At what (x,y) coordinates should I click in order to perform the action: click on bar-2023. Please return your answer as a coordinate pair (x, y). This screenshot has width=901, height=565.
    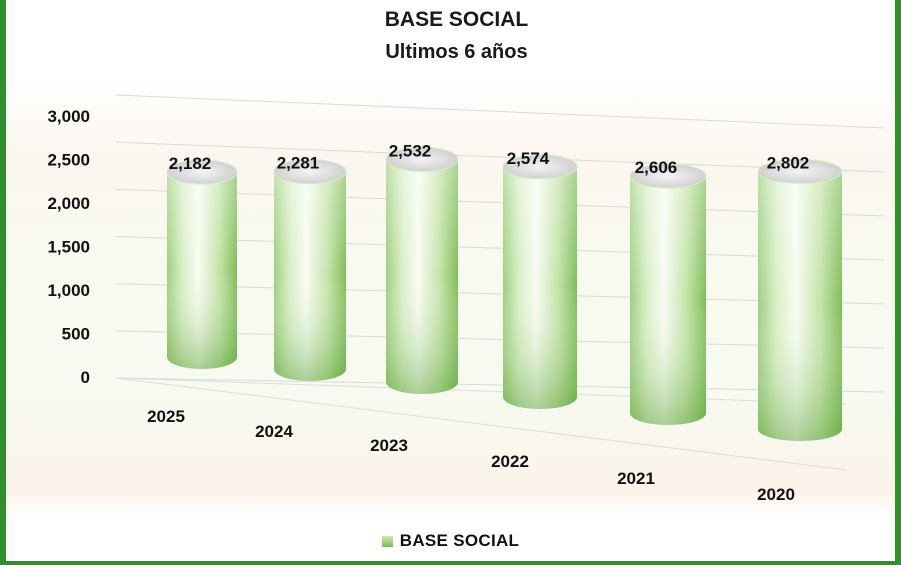
    Looking at the image, I should click on (422, 270).